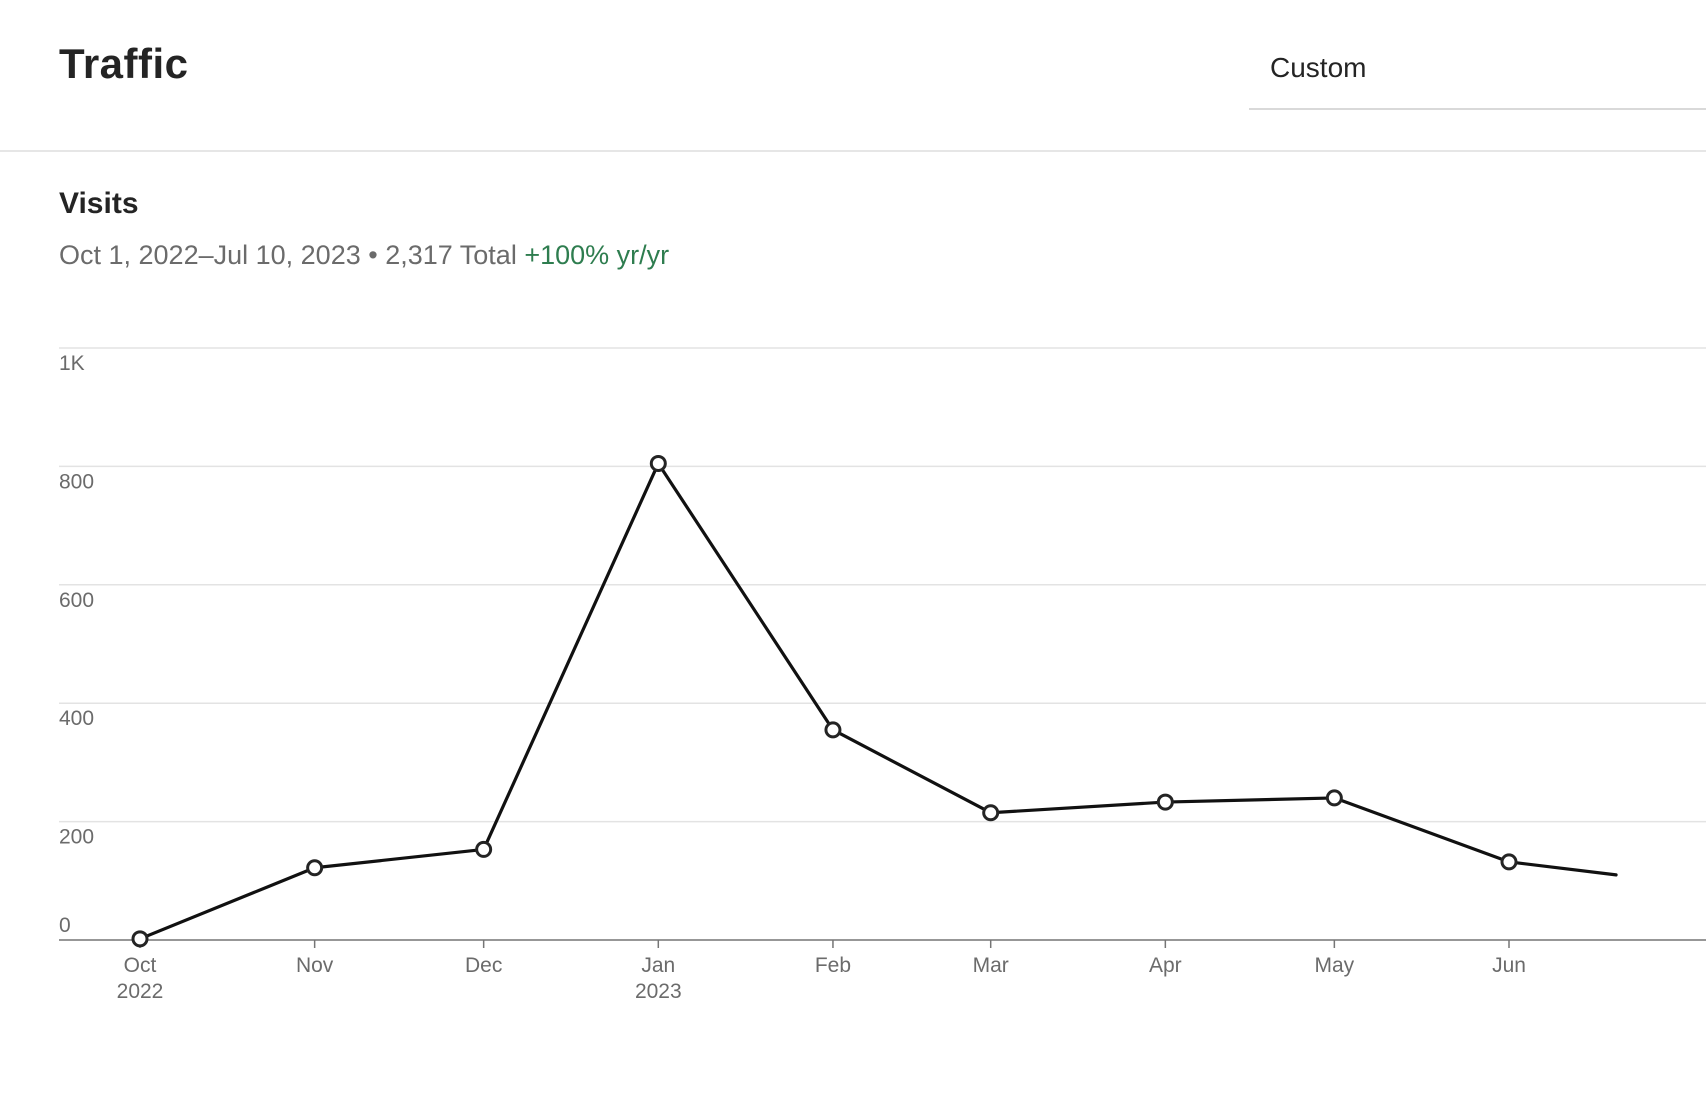 This screenshot has height=1112, width=1706. What do you see at coordinates (1165, 965) in the screenshot?
I see `x-tick-label: Apr` at bounding box center [1165, 965].